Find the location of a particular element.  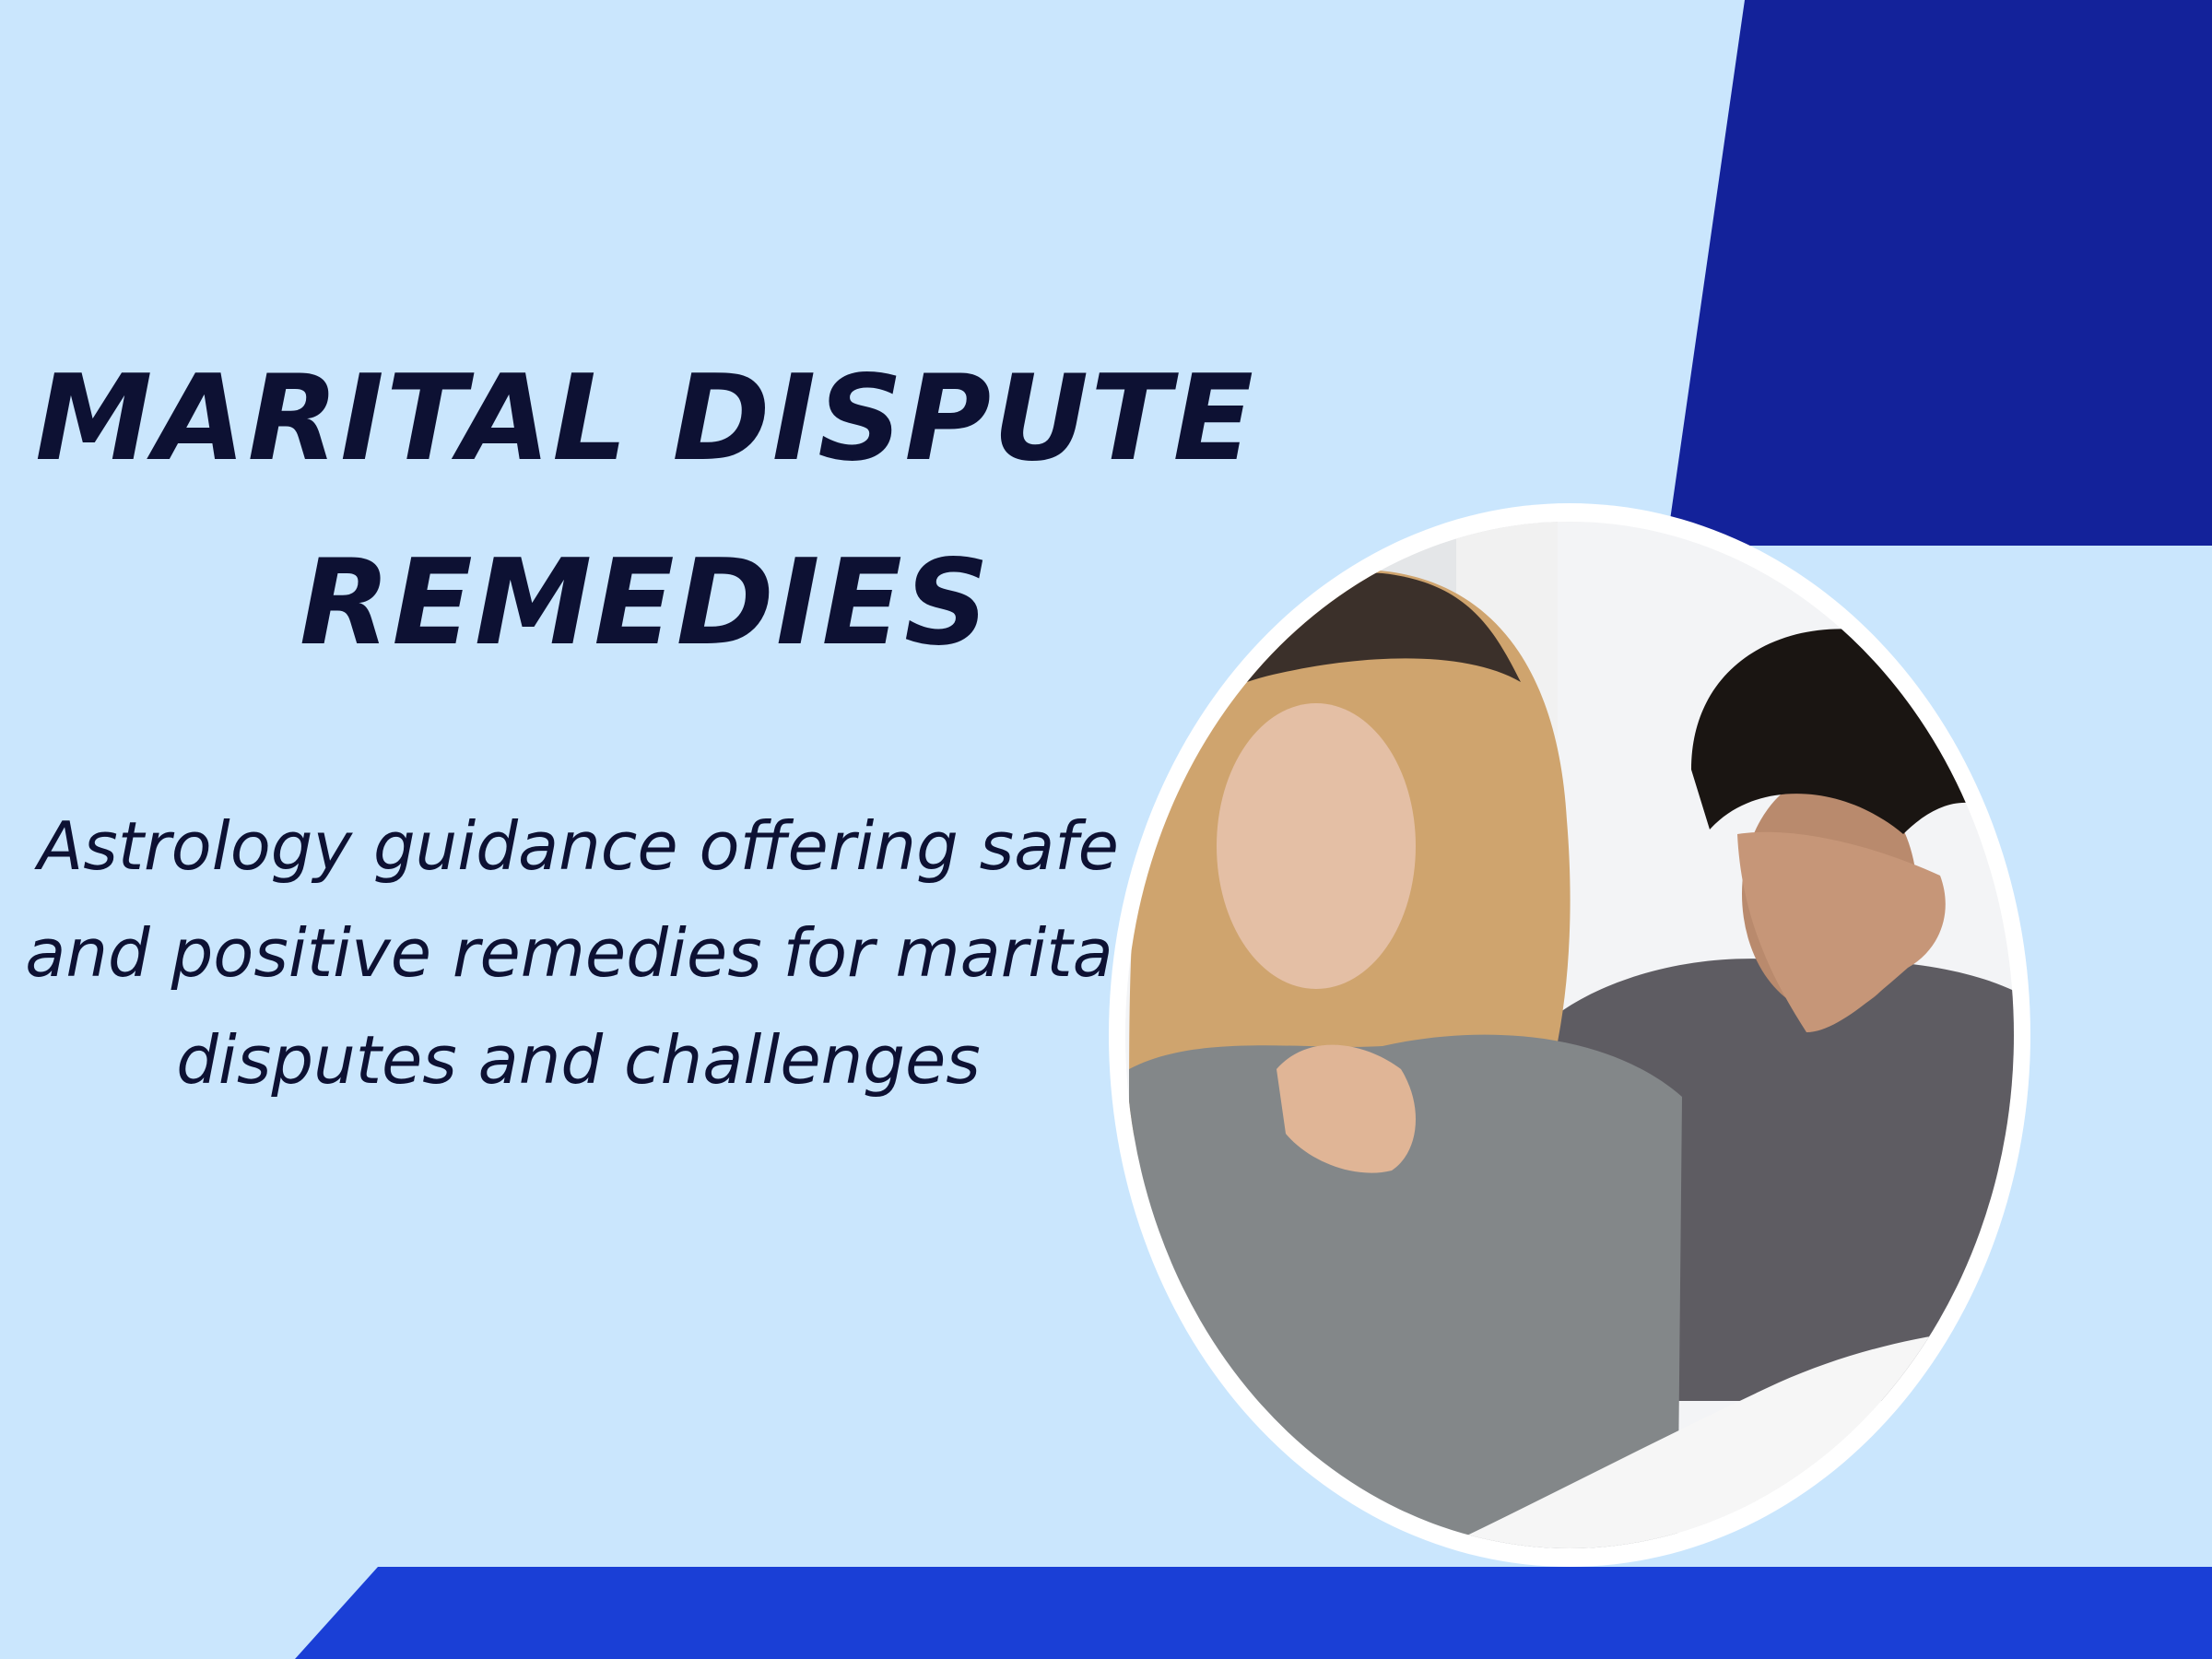

dark-blue-corner-panel is located at coordinates (1939, 273).